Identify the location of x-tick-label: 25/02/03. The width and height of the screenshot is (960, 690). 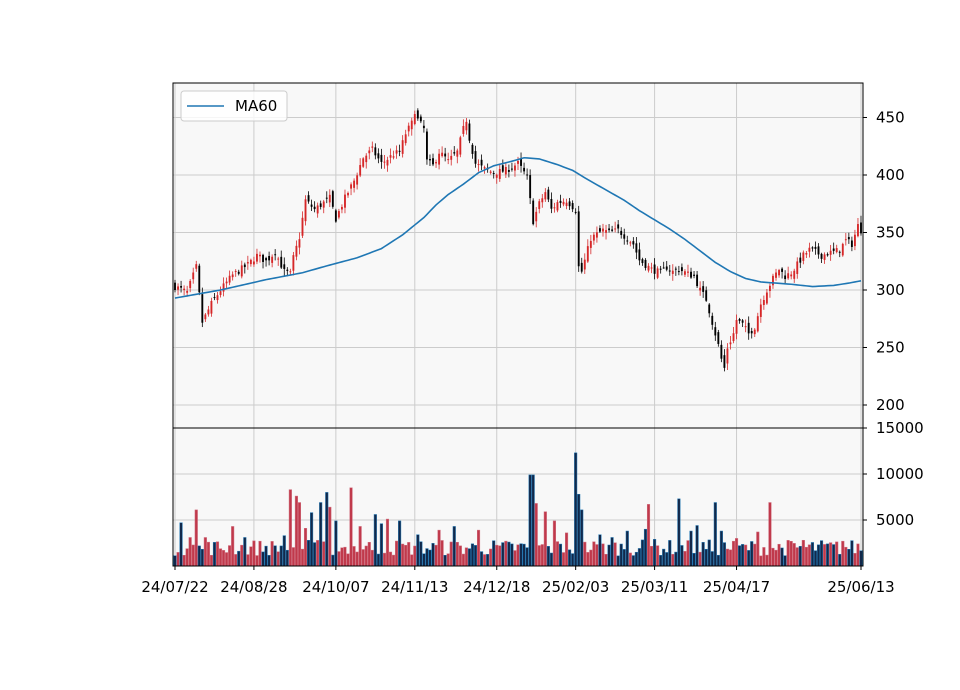
(575, 587).